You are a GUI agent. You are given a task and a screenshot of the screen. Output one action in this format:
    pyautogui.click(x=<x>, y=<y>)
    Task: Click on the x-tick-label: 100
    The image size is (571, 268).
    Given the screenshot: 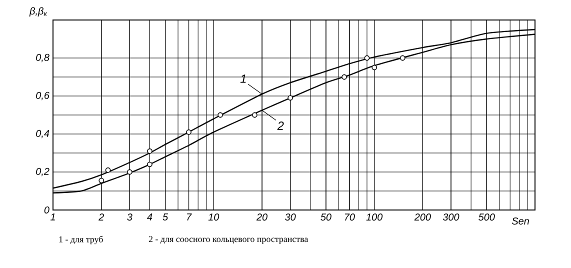 What is the action you would take?
    pyautogui.click(x=374, y=217)
    